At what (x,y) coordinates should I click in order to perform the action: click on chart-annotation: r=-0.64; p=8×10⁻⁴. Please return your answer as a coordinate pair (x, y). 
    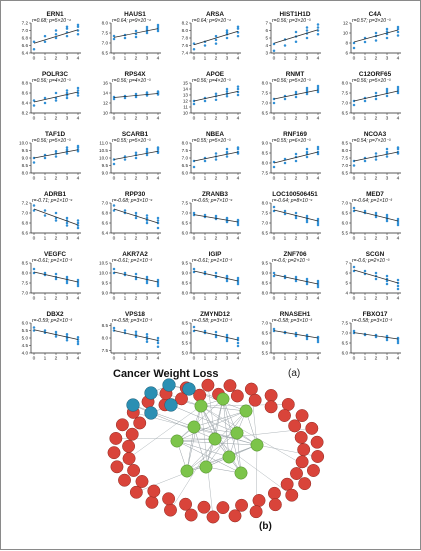
    Looking at the image, I should click on (292, 201).